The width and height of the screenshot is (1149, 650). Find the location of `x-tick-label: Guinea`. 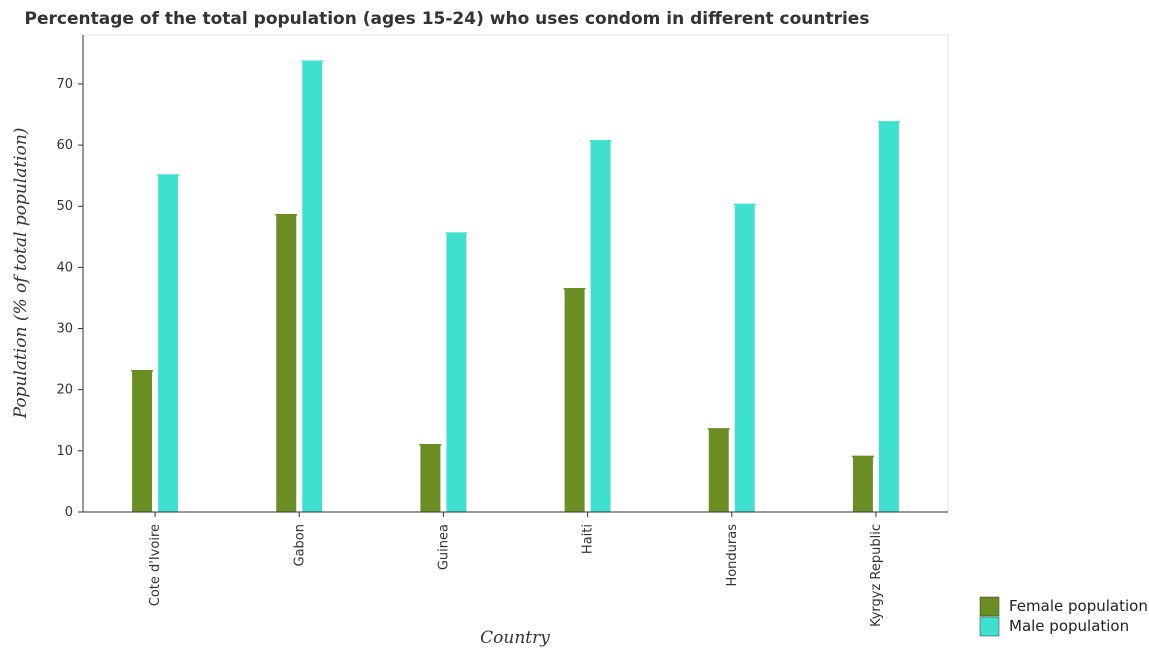

x-tick-label: Guinea is located at coordinates (443, 547).